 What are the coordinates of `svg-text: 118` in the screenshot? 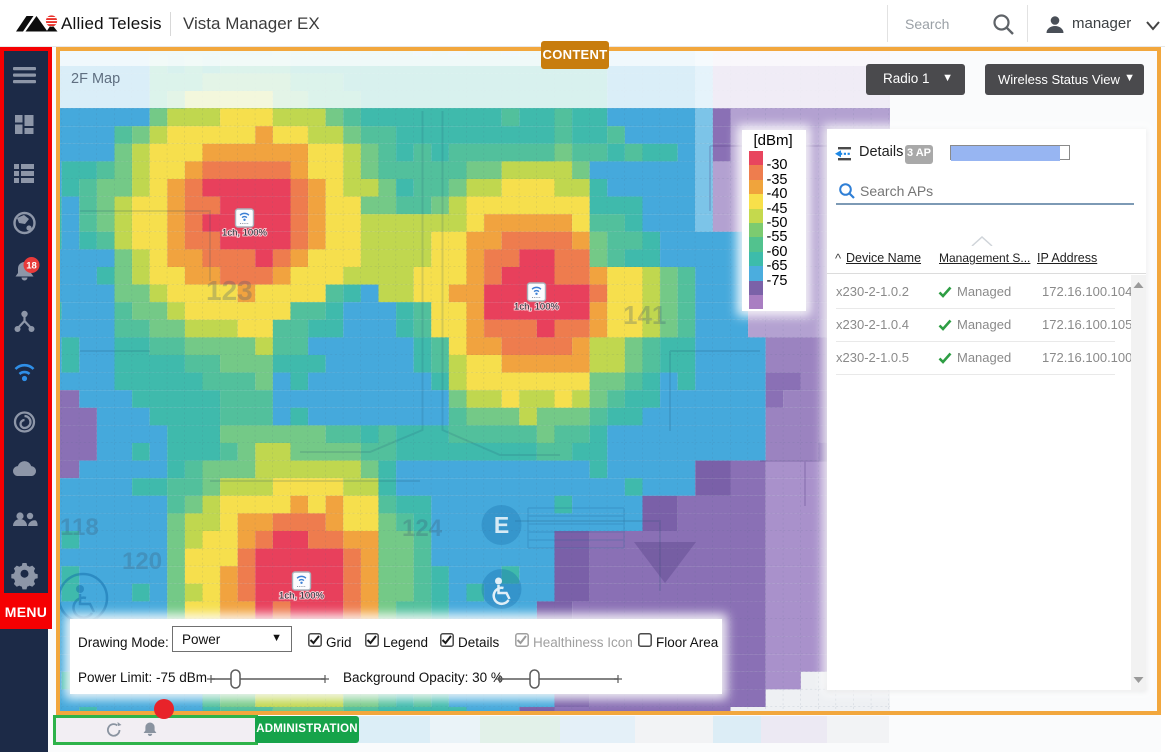 It's located at (79, 527).